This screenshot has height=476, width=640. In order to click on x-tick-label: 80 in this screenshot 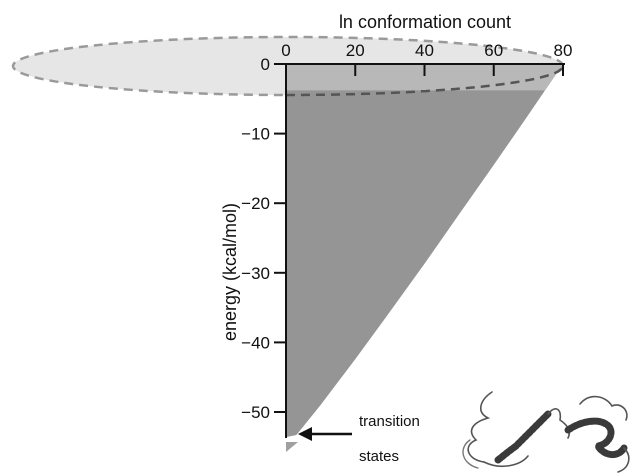, I will do `click(563, 50)`.